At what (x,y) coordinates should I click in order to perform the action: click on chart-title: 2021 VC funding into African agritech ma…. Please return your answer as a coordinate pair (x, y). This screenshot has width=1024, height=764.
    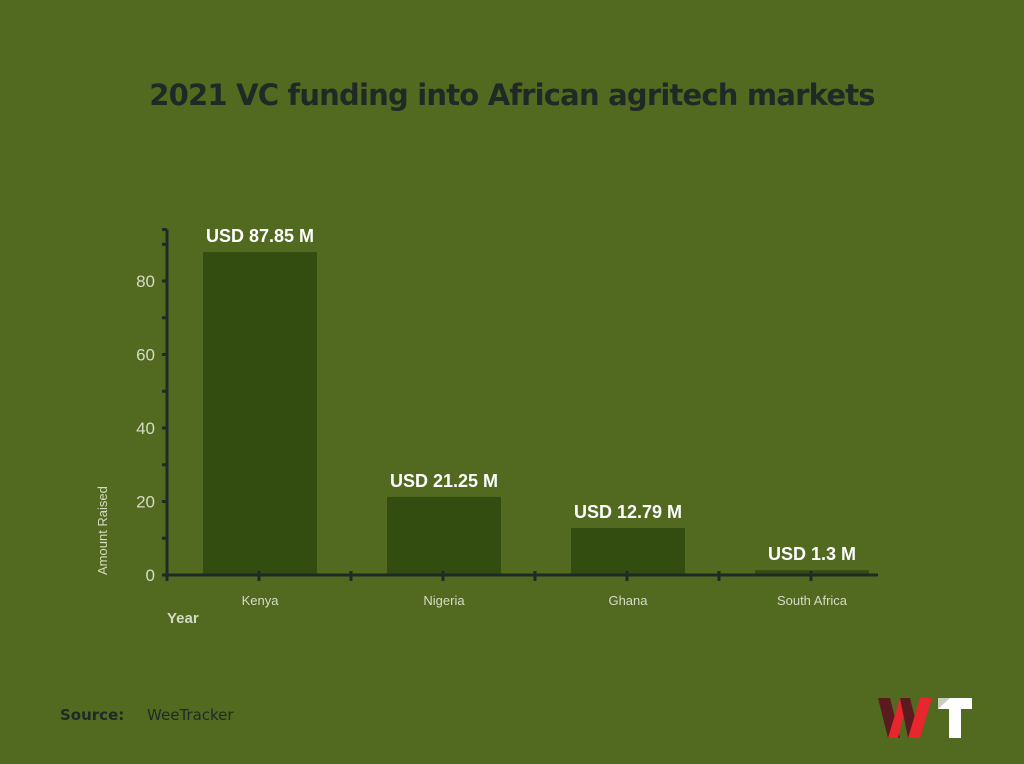
    Looking at the image, I should click on (512, 95).